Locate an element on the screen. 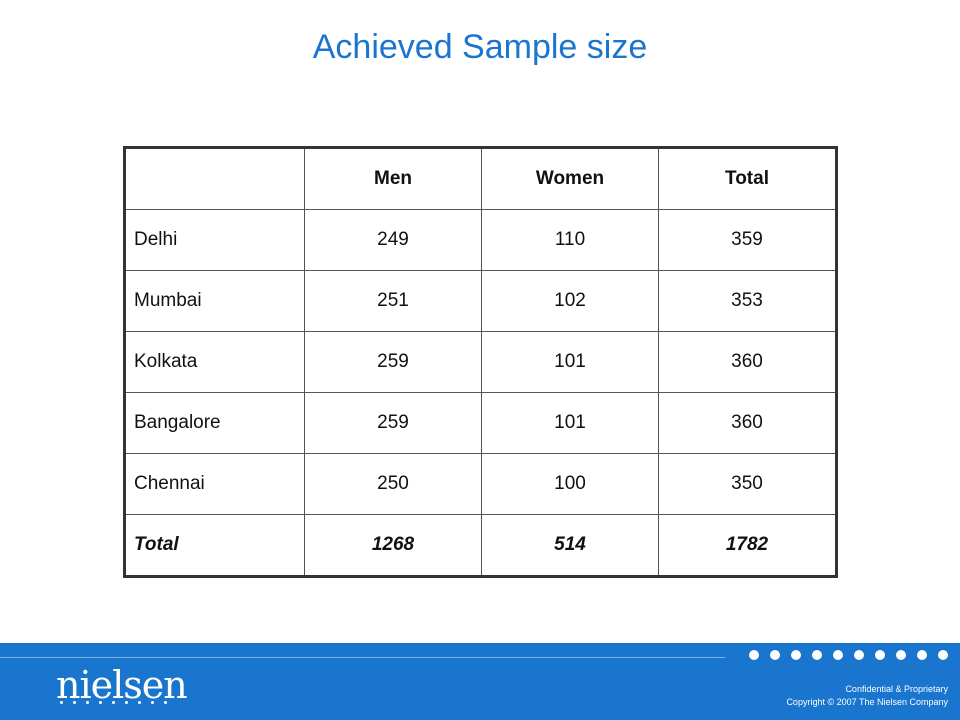  city-cell: Delhi is located at coordinates (214, 240).